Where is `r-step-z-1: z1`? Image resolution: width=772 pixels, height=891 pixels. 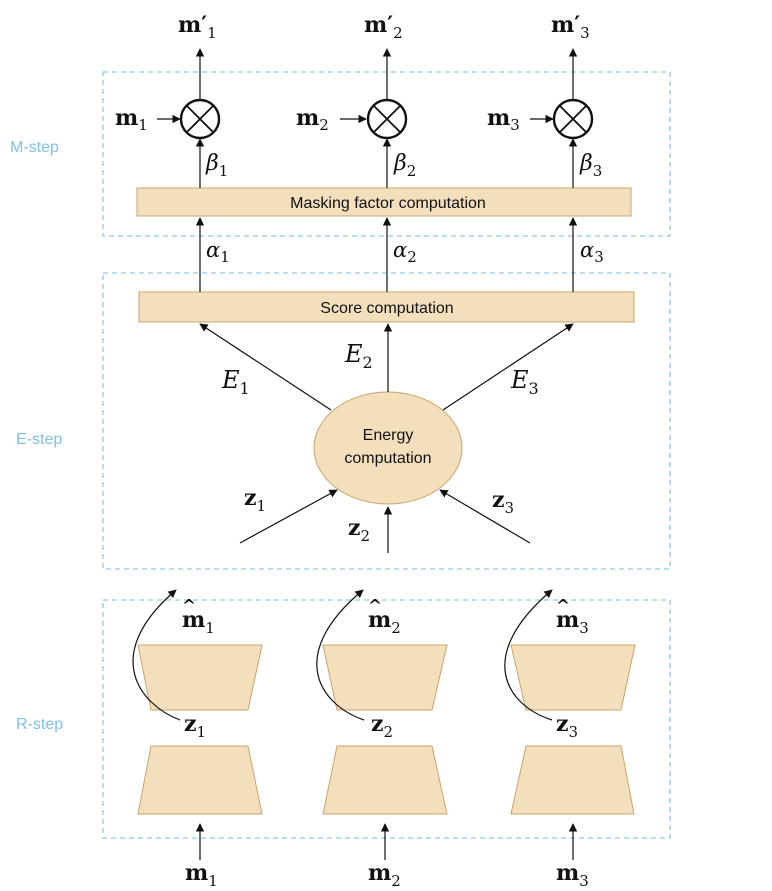
r-step-z-1: z1 is located at coordinates (195, 726).